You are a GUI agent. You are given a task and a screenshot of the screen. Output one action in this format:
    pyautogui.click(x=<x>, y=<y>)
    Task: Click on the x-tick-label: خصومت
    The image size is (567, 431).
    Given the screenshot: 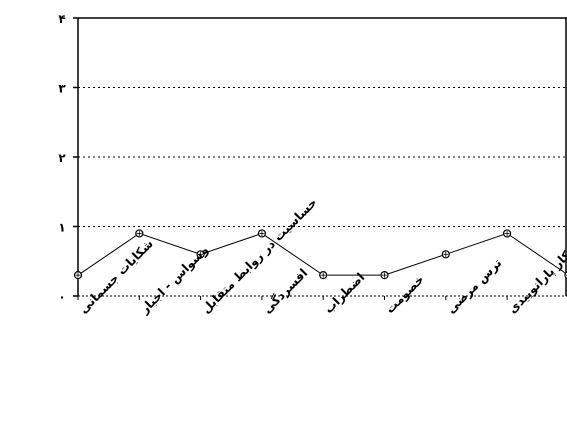 What is the action you would take?
    pyautogui.click(x=405, y=294)
    